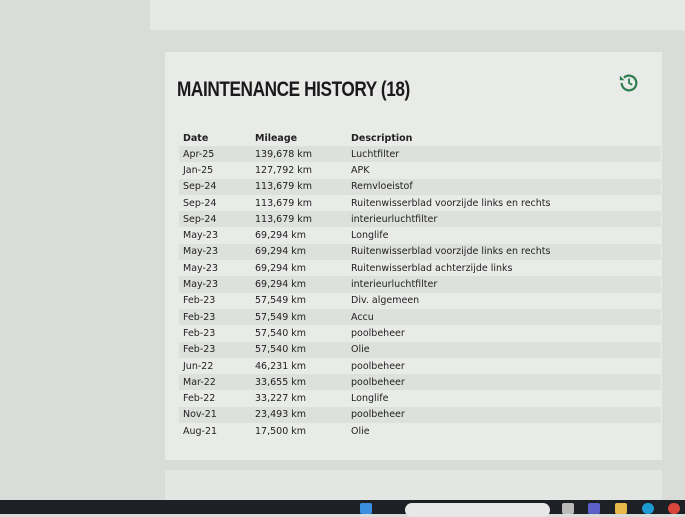 The image size is (685, 517). I want to click on table-header: Date Mileage Description, so click(420, 138).